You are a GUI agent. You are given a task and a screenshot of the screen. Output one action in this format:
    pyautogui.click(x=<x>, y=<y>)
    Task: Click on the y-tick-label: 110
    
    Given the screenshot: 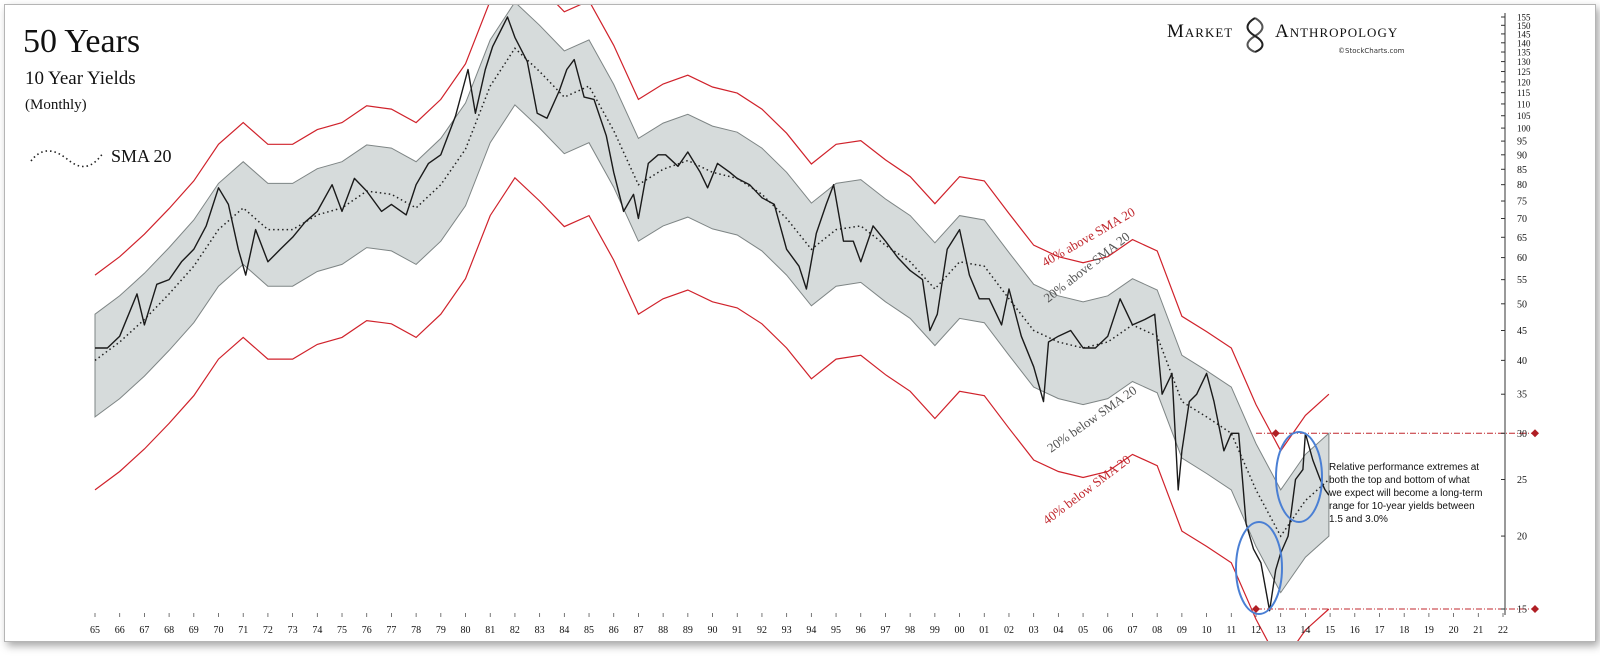 What is the action you would take?
    pyautogui.click(x=1524, y=104)
    